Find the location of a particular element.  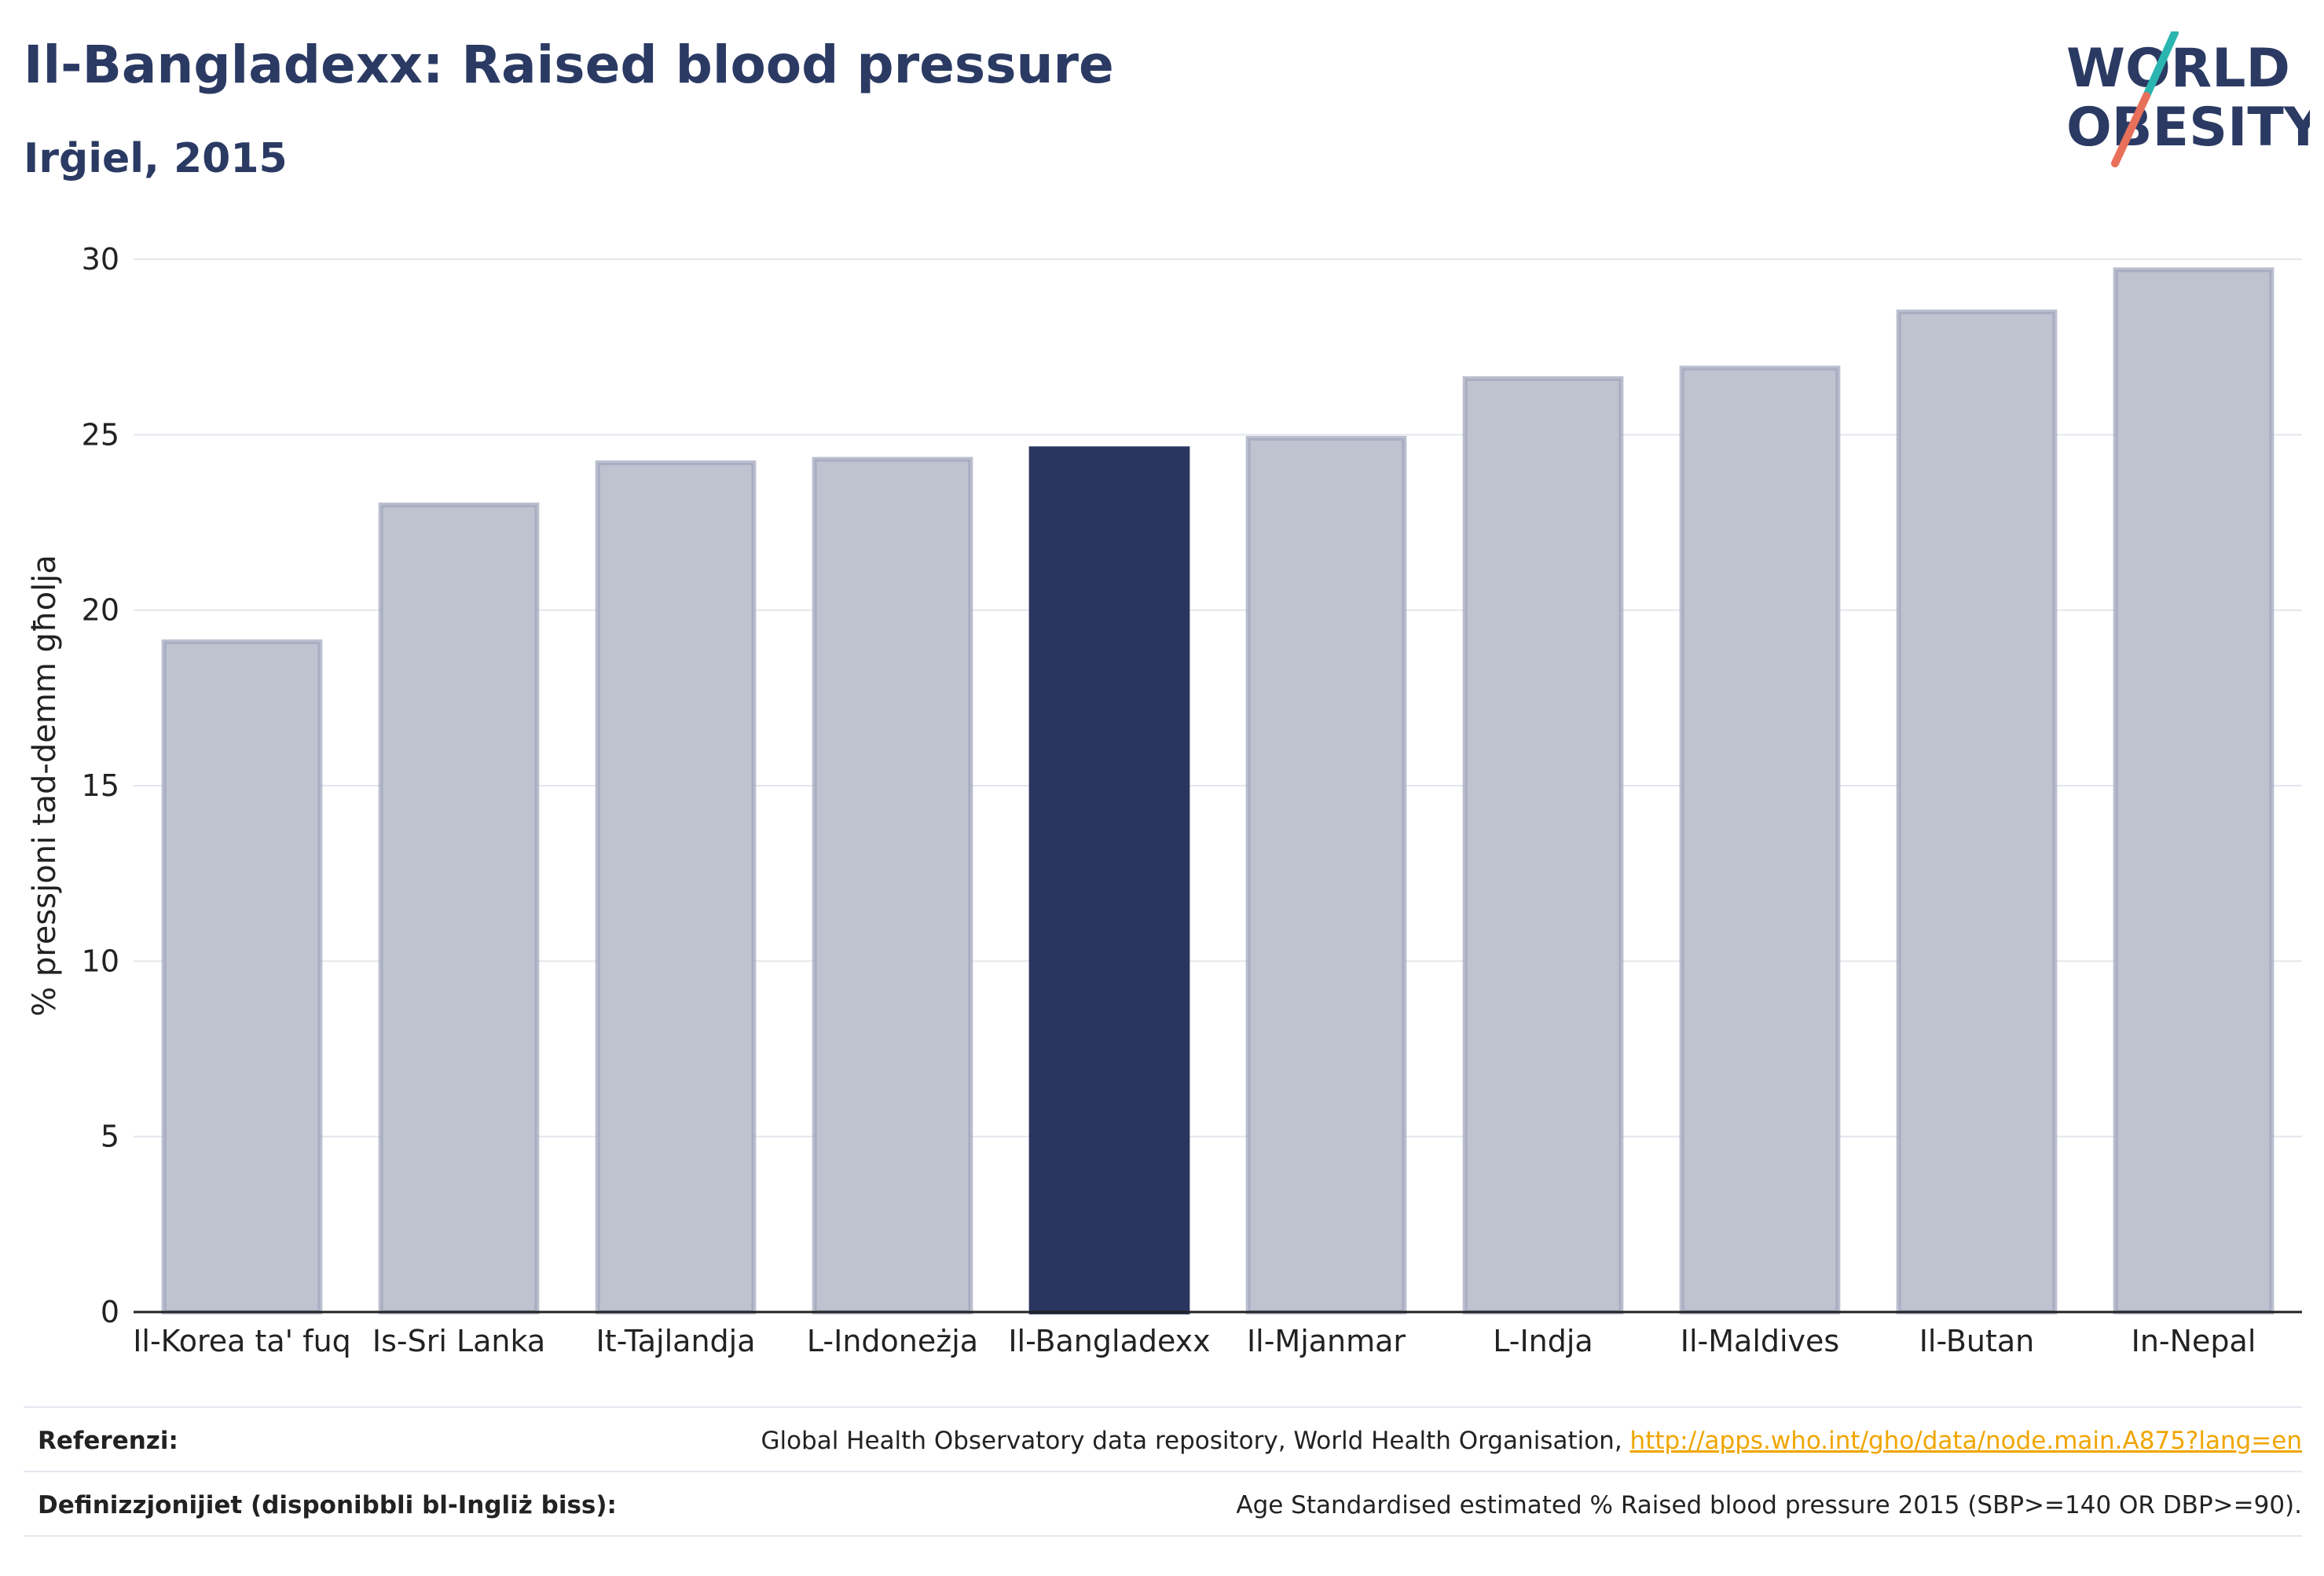

x-tick-label: It-Tajlandja is located at coordinates (676, 1341).